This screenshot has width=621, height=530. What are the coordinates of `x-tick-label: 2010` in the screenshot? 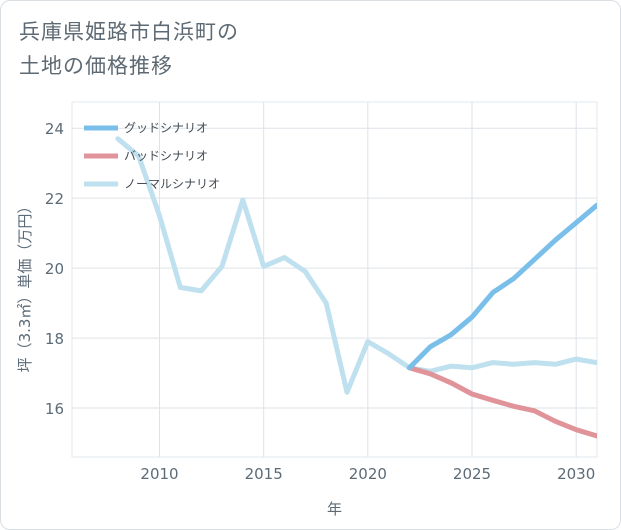 It's located at (159, 474).